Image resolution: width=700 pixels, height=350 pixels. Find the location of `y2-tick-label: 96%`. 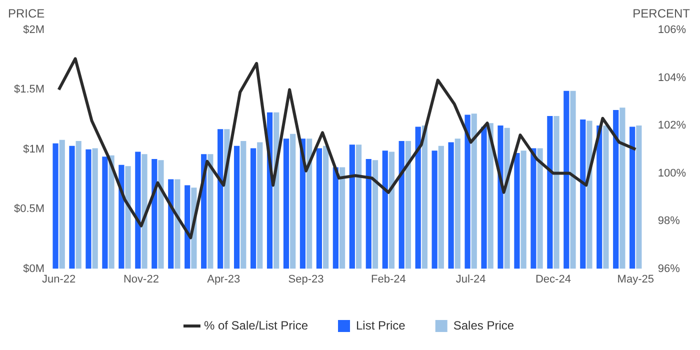

y2-tick-label: 96% is located at coordinates (669, 268).